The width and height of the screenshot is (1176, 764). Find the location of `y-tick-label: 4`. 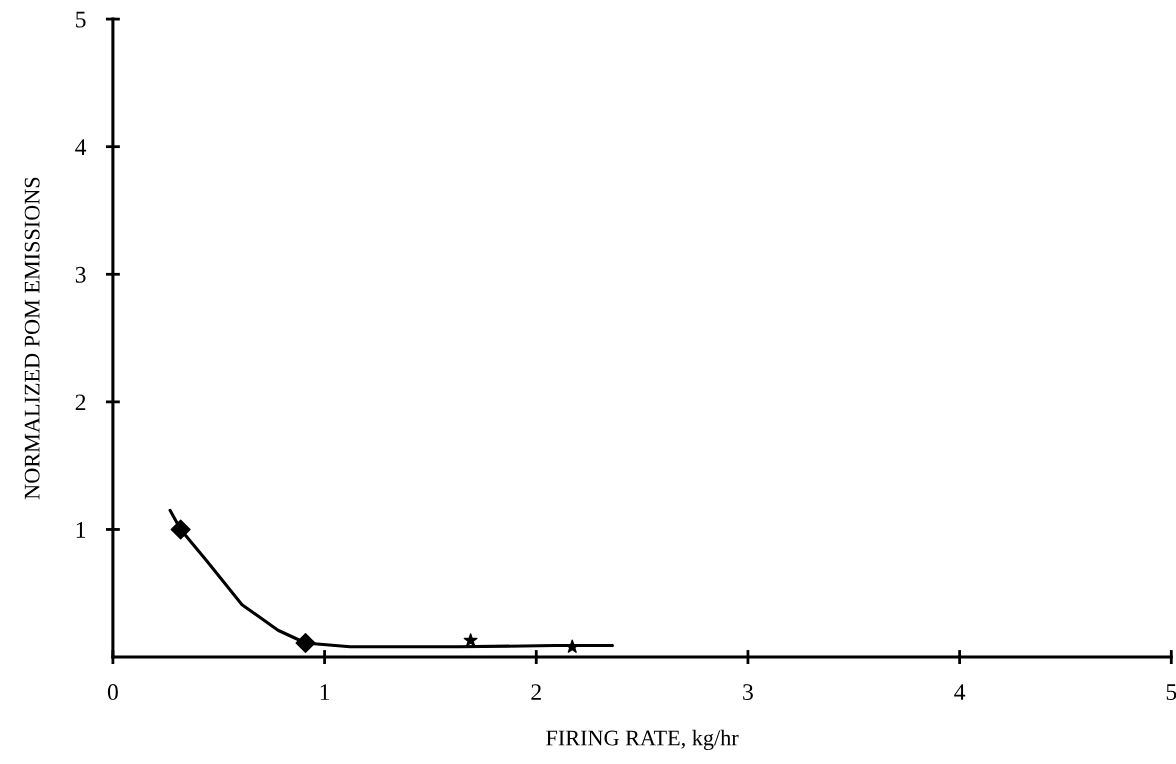

y-tick-label: 4 is located at coordinates (81, 147).